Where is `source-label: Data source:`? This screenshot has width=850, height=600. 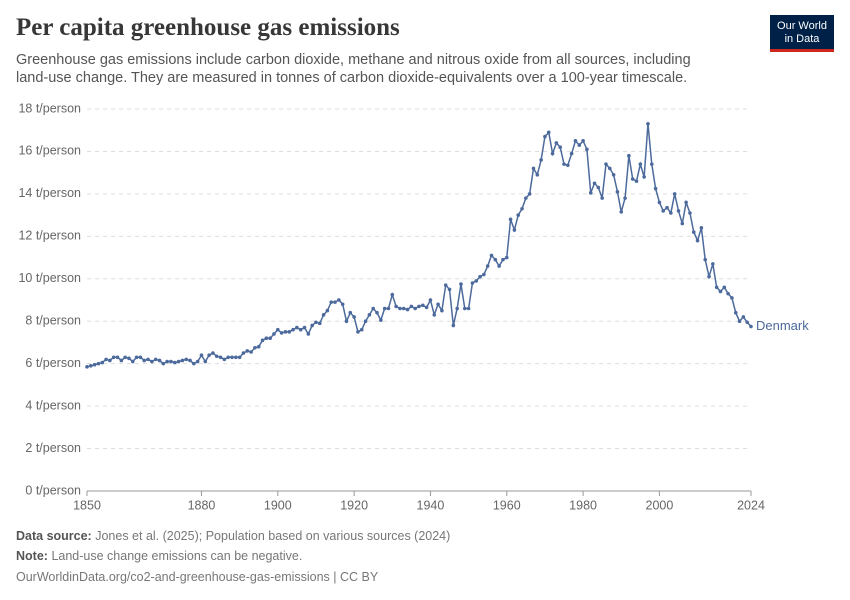
source-label: Data source: is located at coordinates (54, 536).